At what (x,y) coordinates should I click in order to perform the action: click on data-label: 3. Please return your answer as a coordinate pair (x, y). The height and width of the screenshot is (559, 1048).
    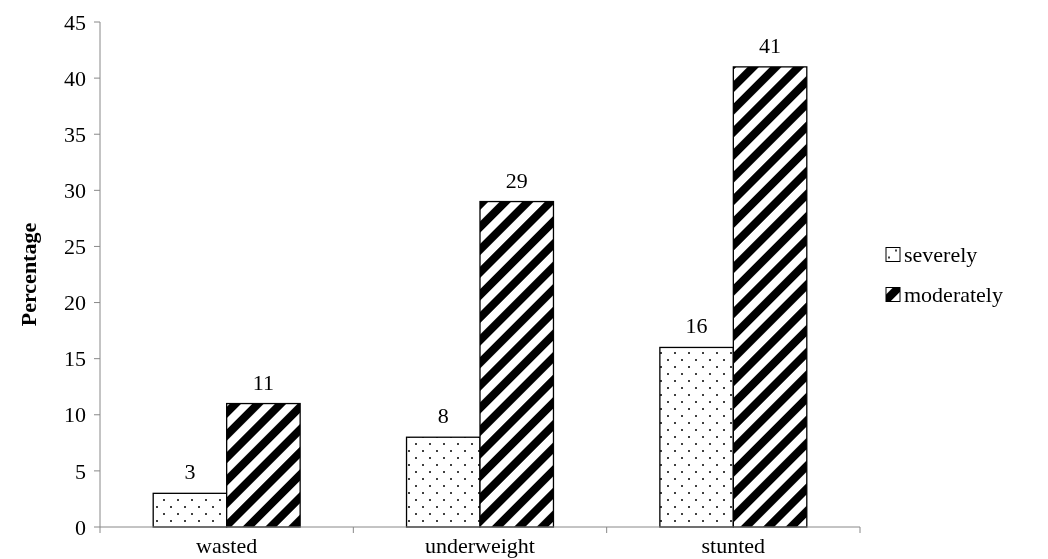
    Looking at the image, I should click on (190, 472).